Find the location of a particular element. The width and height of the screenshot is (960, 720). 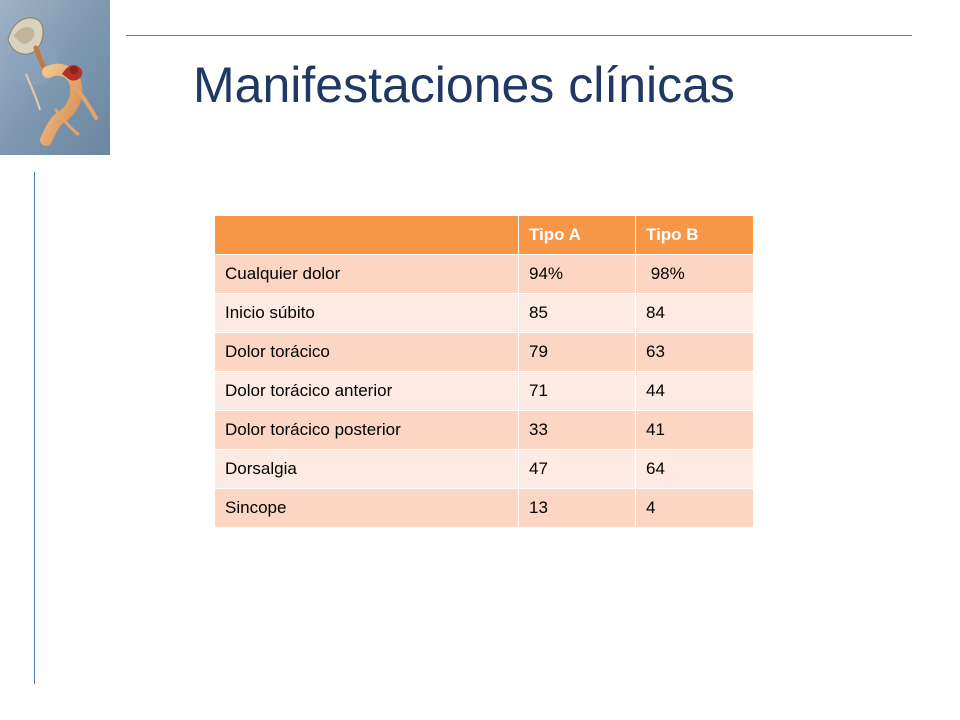

tipo-b-cell: 4 is located at coordinates (694, 508).